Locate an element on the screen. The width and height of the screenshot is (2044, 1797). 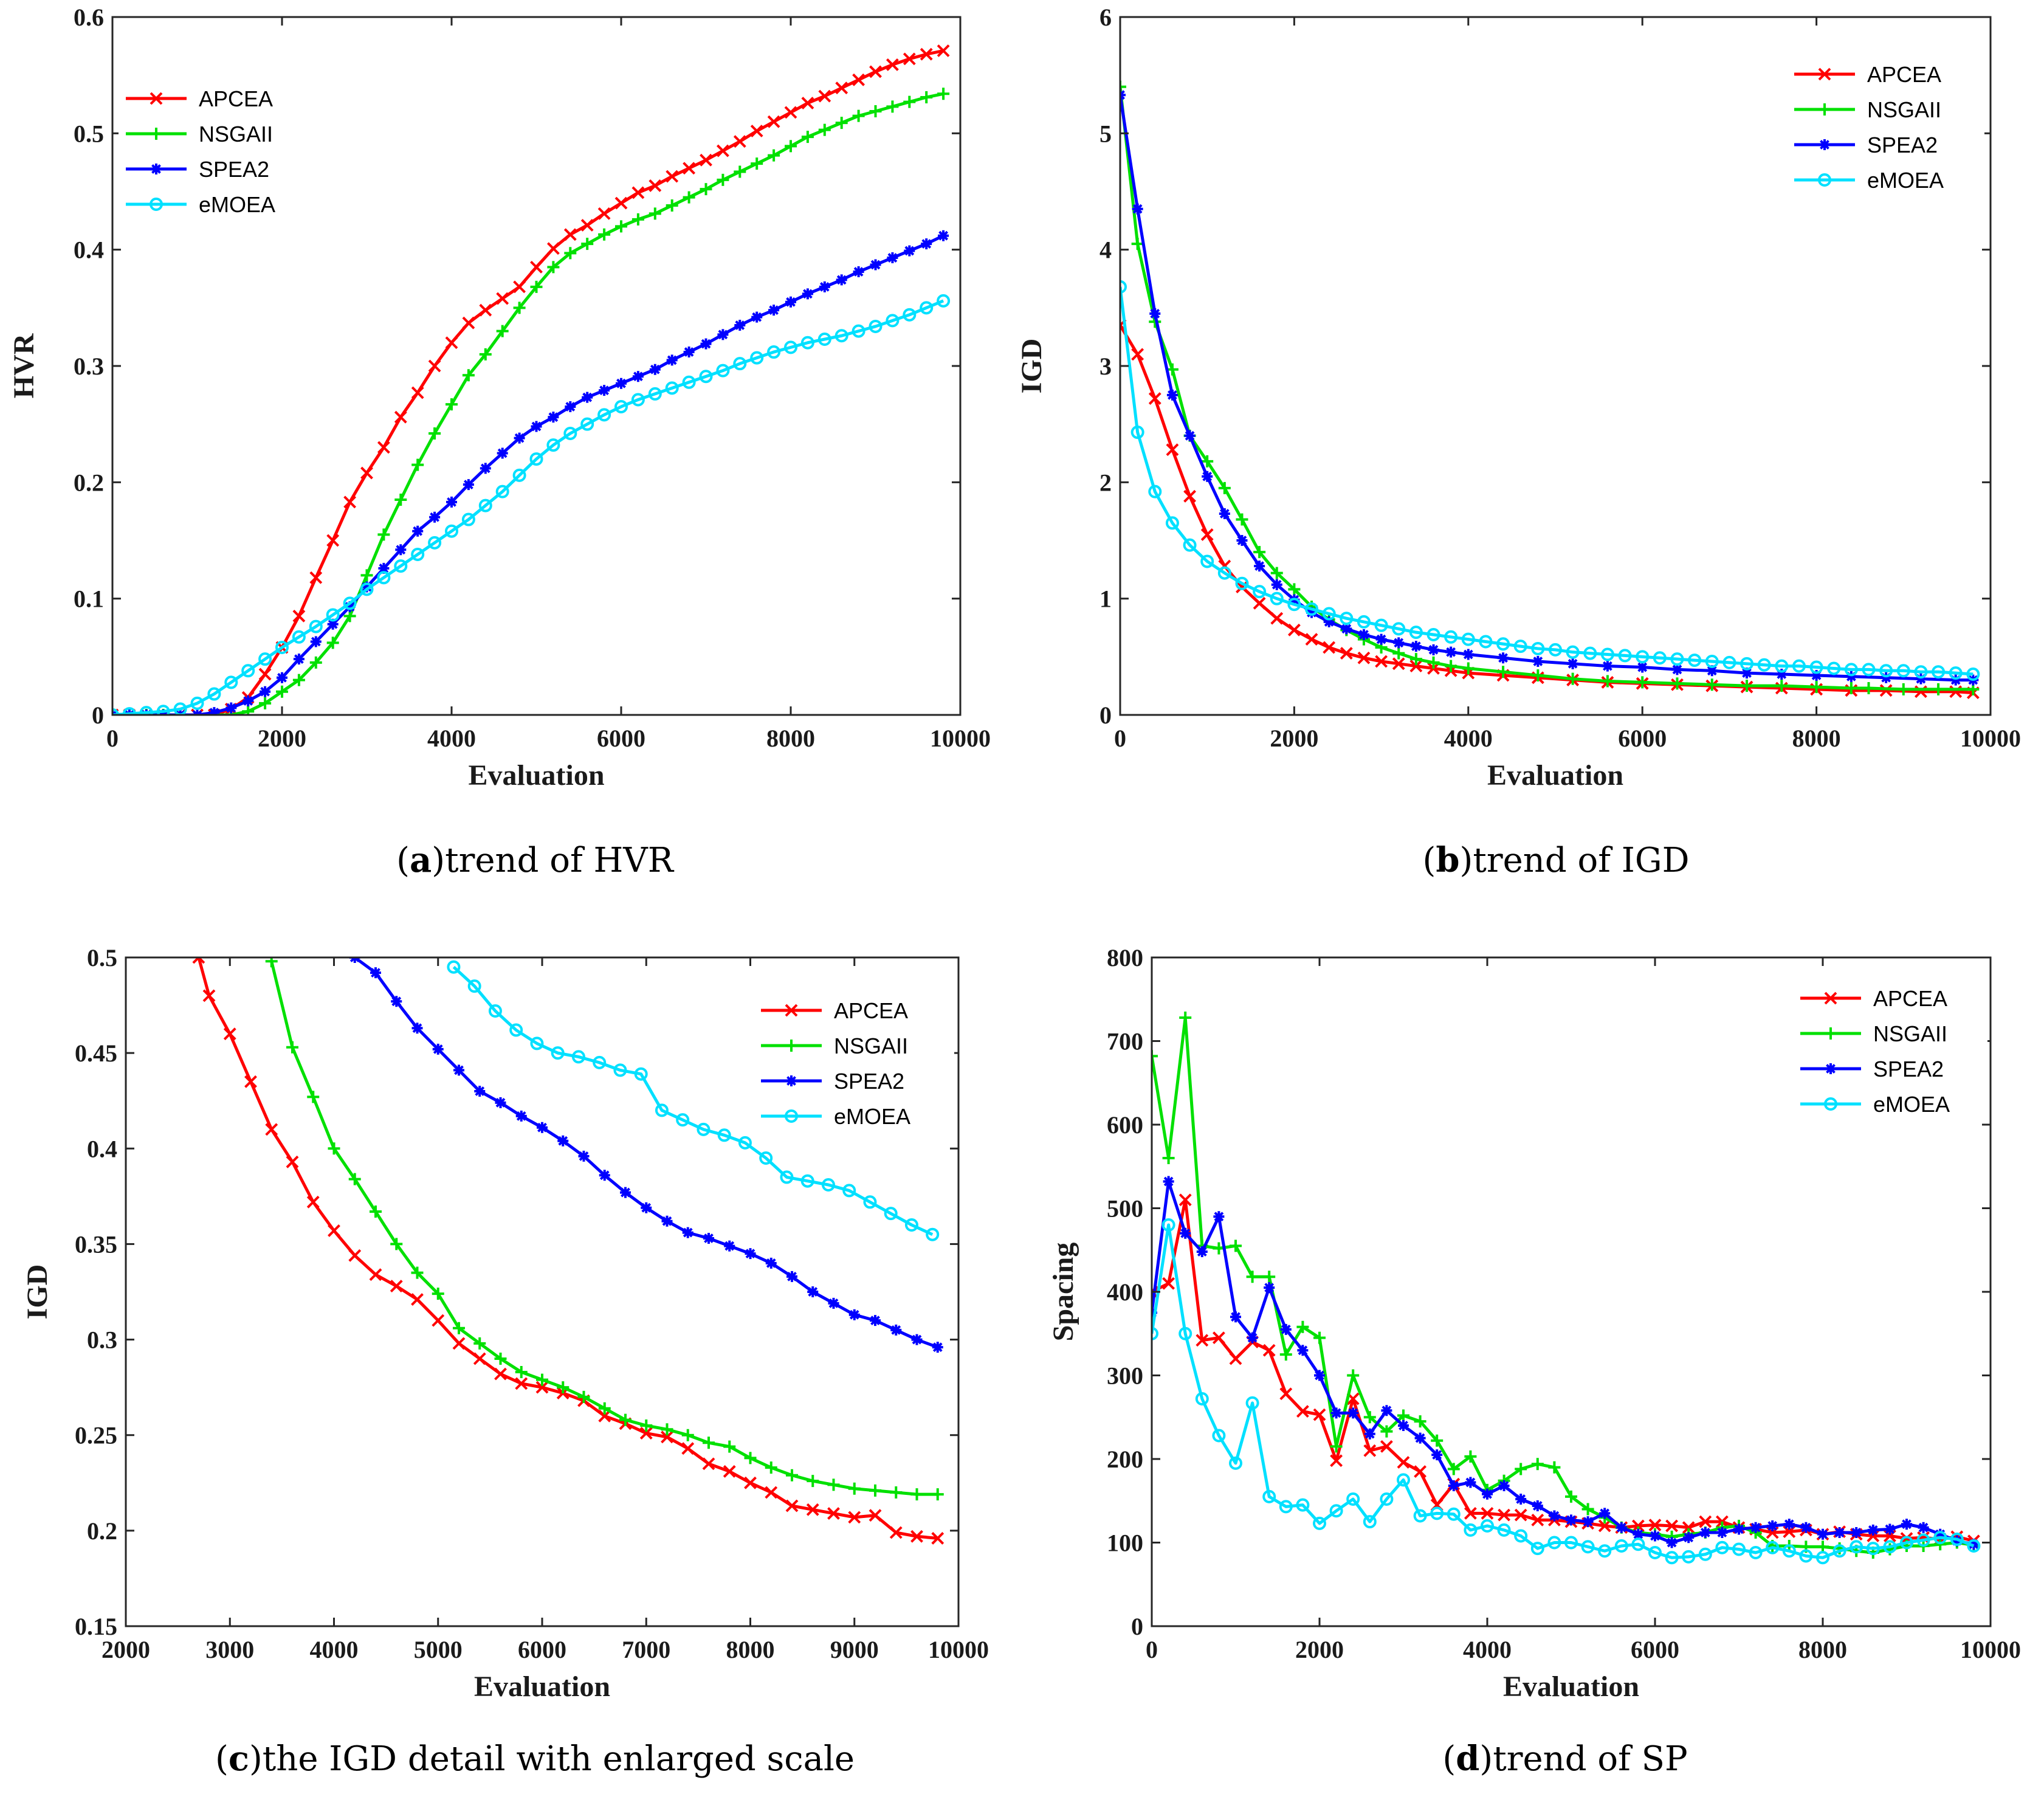
legend-marker-SPEA2 is located at coordinates (791, 1080).